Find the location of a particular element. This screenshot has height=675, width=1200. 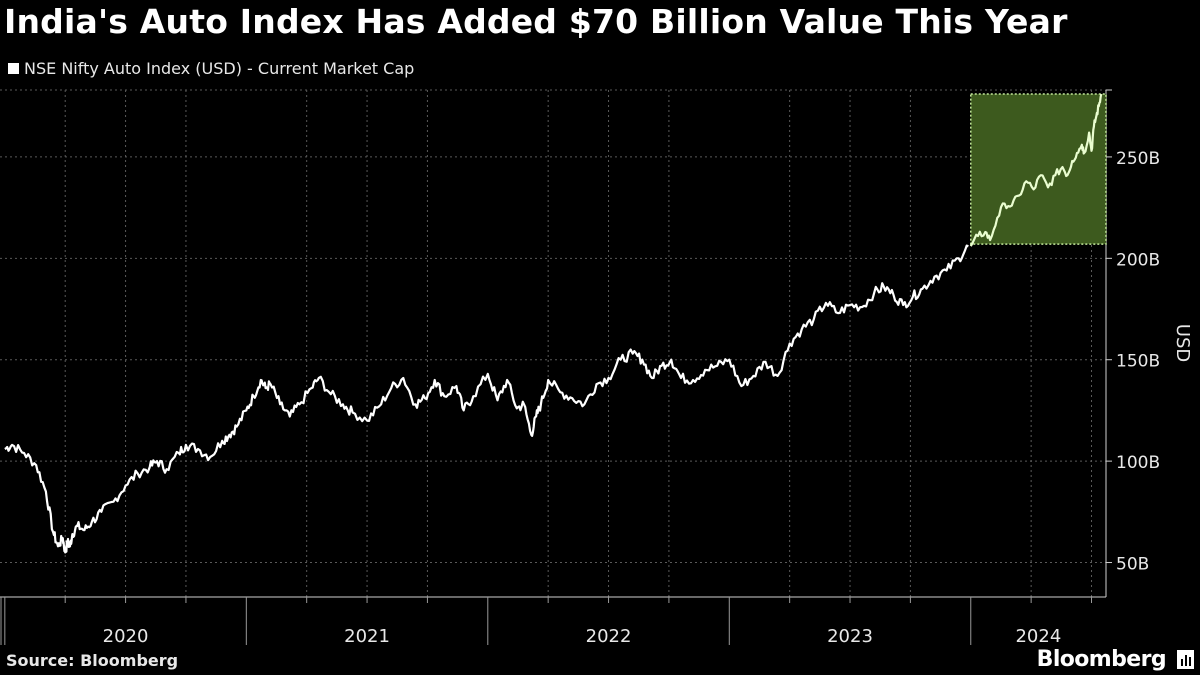

x-year-label: 2023 is located at coordinates (850, 636).